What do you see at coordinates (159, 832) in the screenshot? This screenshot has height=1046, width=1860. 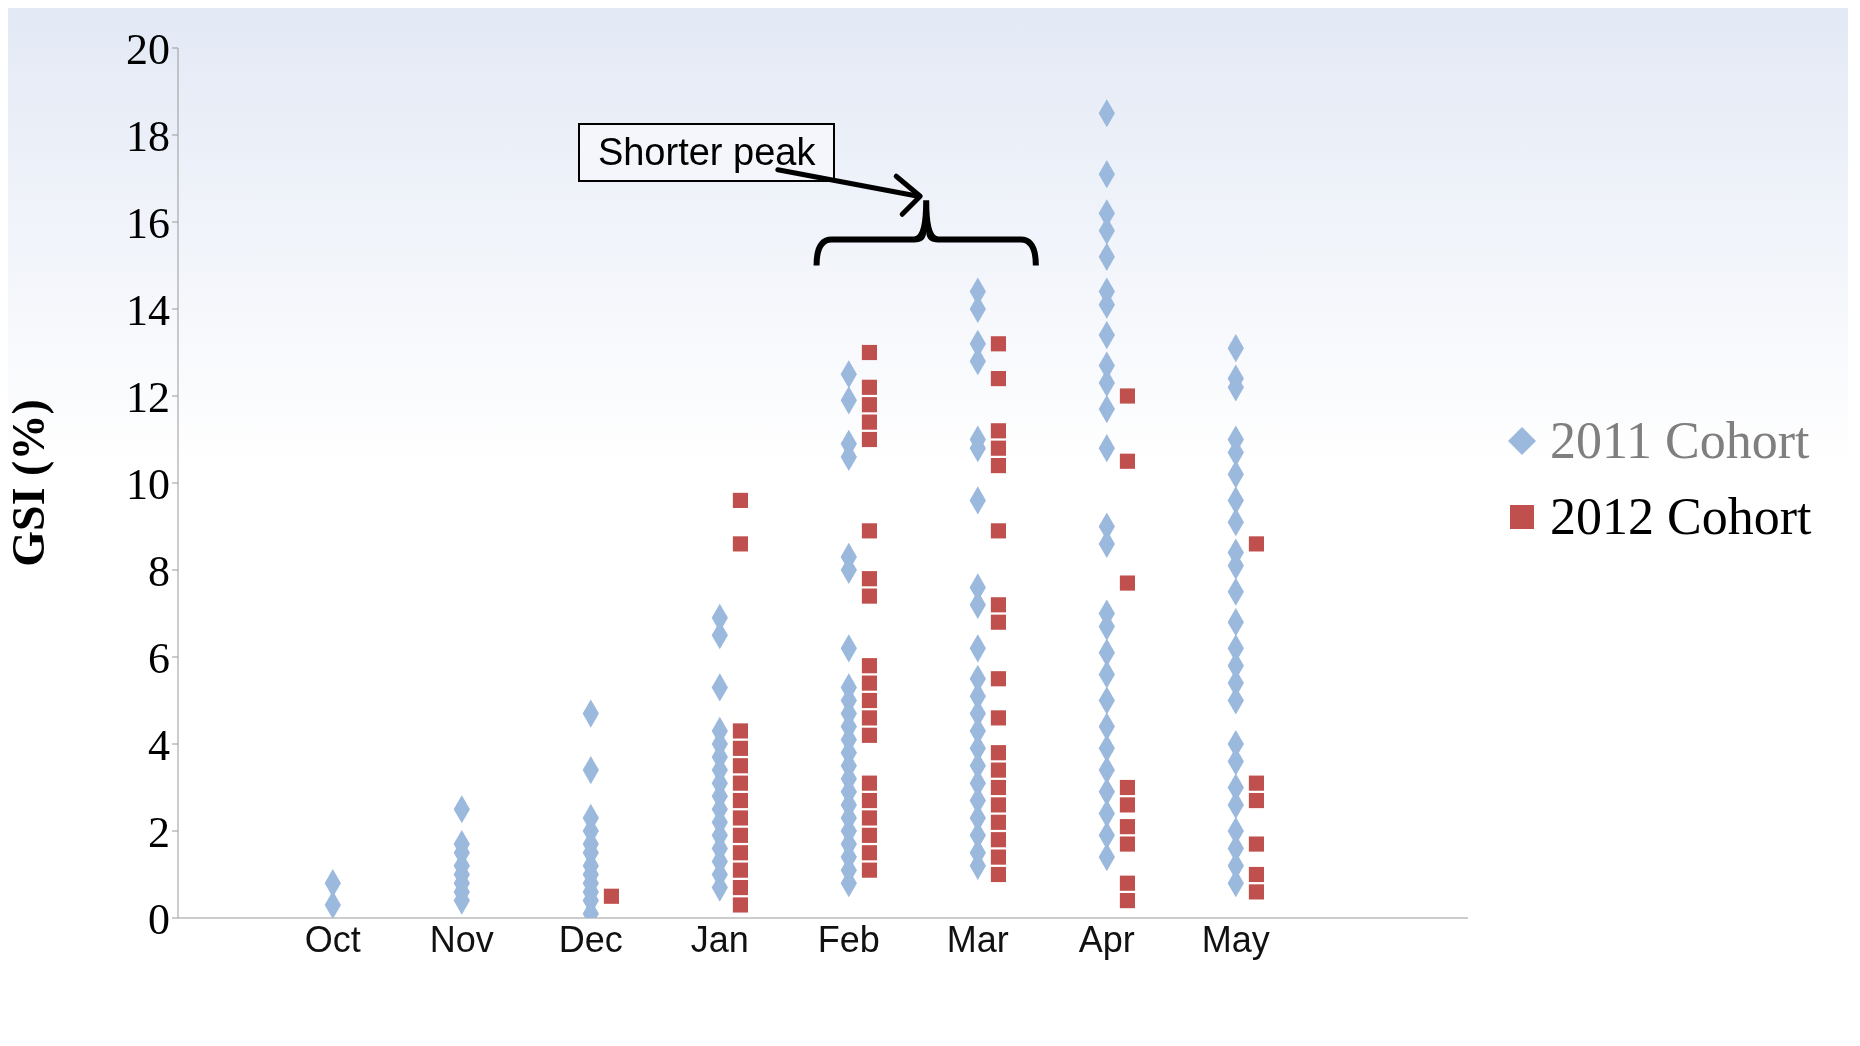 I see `y-tick-label: 2` at bounding box center [159, 832].